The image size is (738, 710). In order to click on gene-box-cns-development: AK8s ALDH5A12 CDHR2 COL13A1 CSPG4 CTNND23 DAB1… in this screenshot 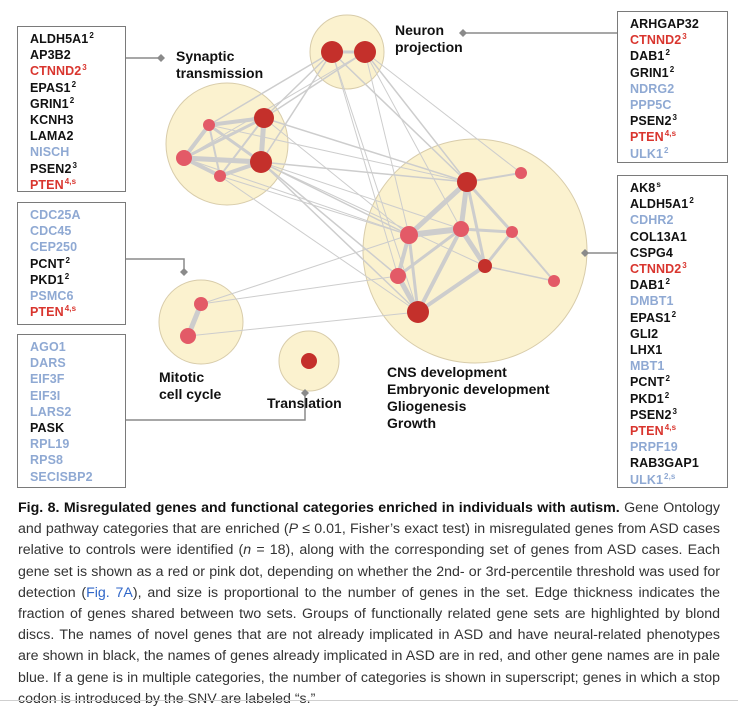, I will do `click(672, 331)`.